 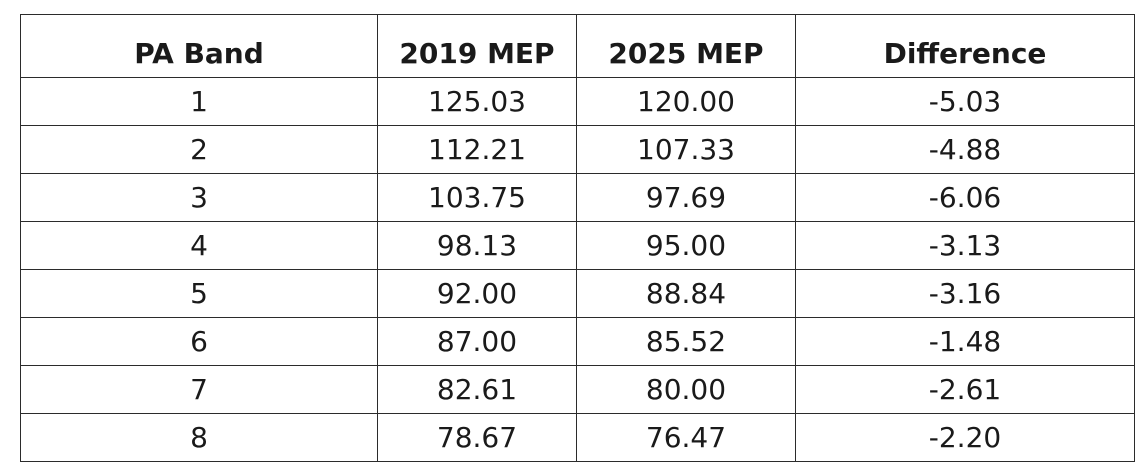 What do you see at coordinates (199, 293) in the screenshot?
I see `cell-pa-band: 5` at bounding box center [199, 293].